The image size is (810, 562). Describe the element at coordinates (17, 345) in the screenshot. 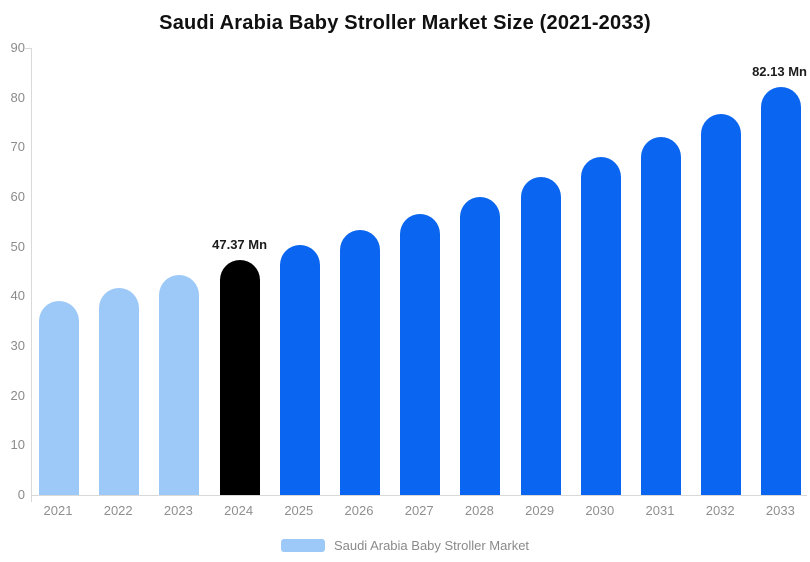

I see `y-tick-label-30: 30` at that location.